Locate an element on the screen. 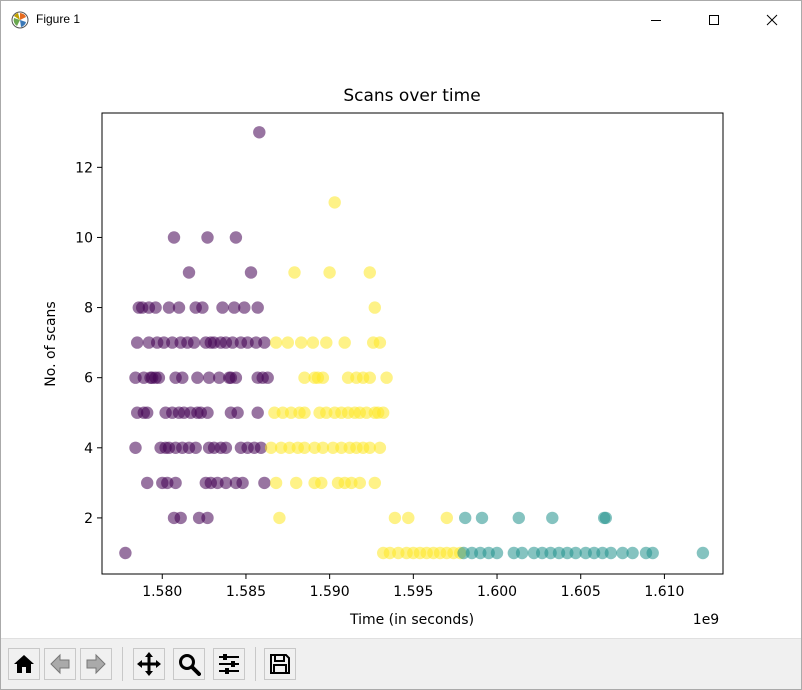 This screenshot has height=690, width=802. x-tick-label: 1.595 is located at coordinates (413, 592).